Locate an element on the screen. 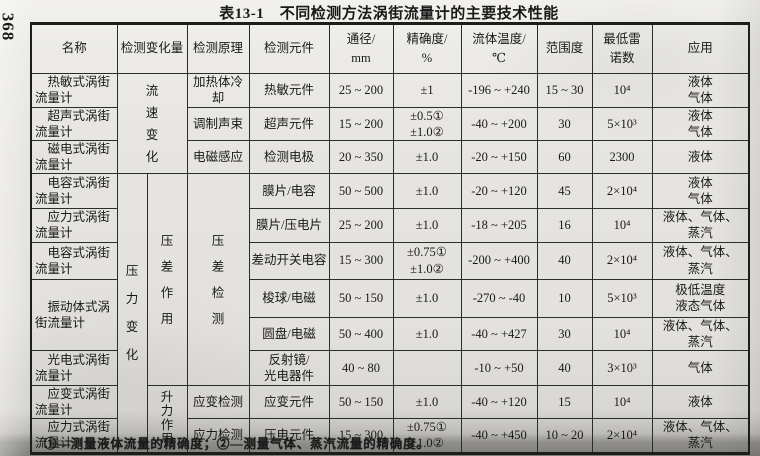 The image size is (760, 456). cell-name: 热敏式涡街 流量计 is located at coordinates (74, 90).